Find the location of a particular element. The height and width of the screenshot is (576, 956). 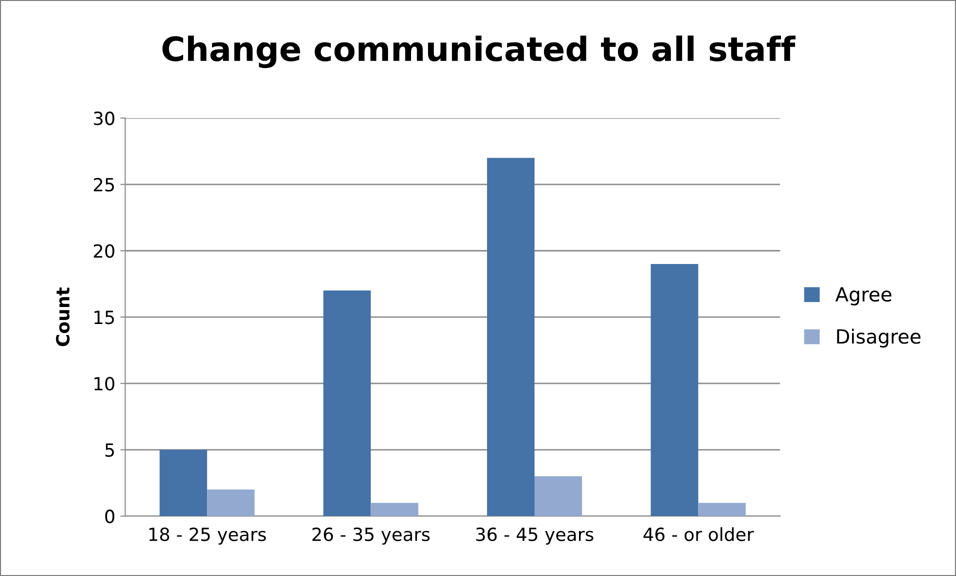

chart-title: Change communicated to all staff is located at coordinates (479, 52).